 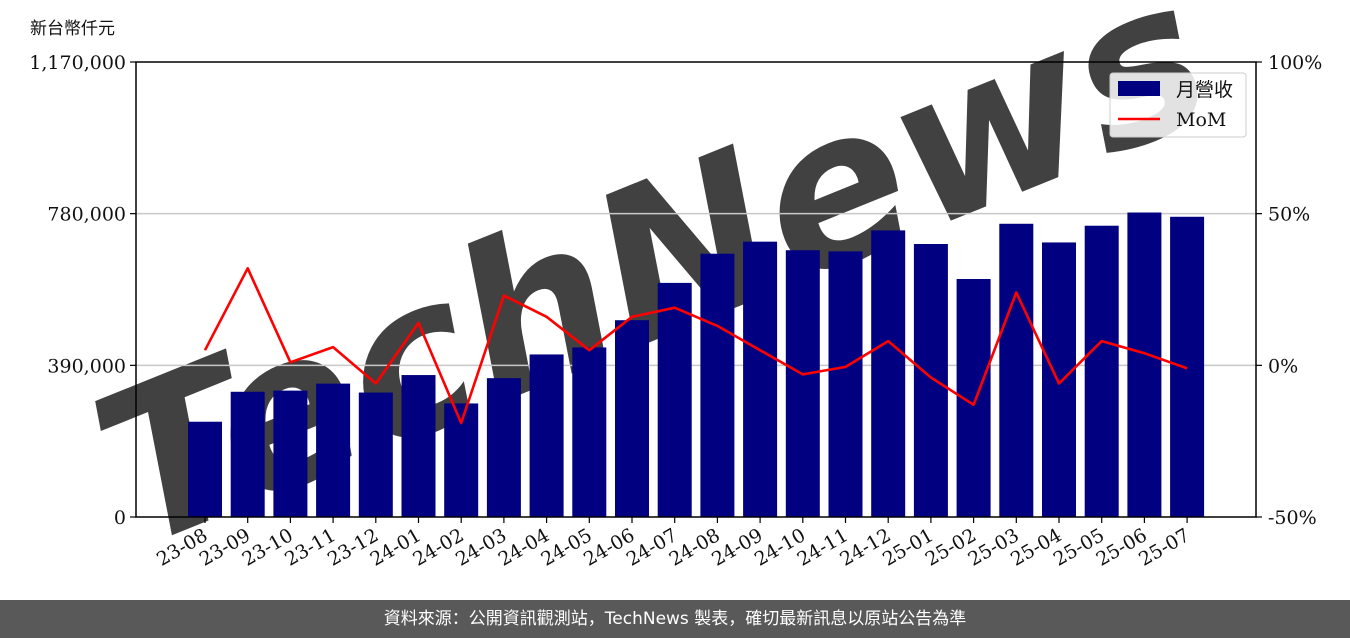 What do you see at coordinates (86, 215) in the screenshot?
I see `left-tick-label: 780,000` at bounding box center [86, 215].